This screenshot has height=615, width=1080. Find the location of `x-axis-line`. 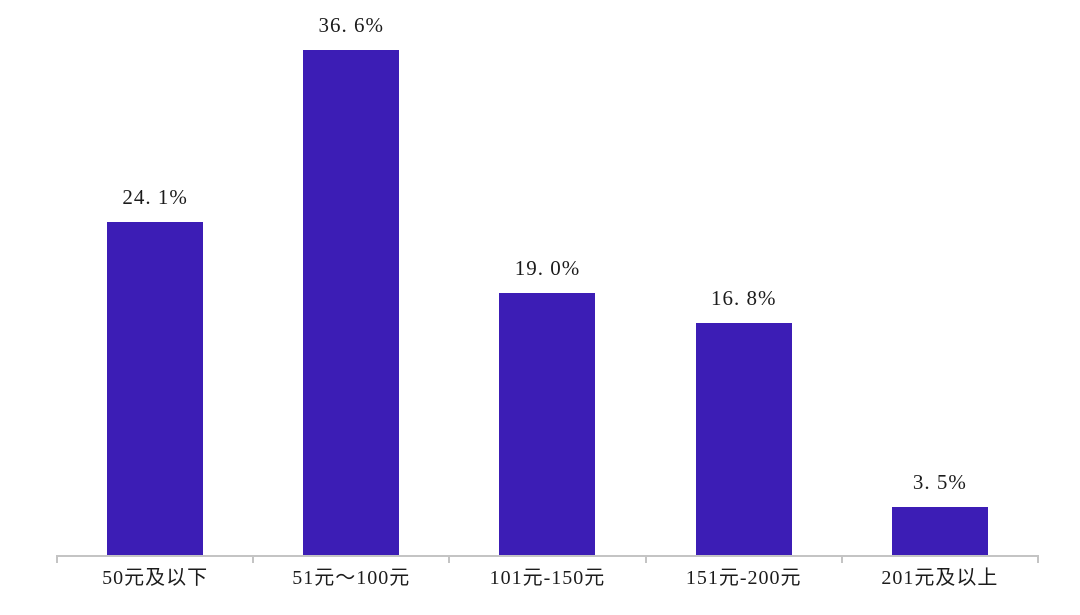

x-axis-line is located at coordinates (547, 556).